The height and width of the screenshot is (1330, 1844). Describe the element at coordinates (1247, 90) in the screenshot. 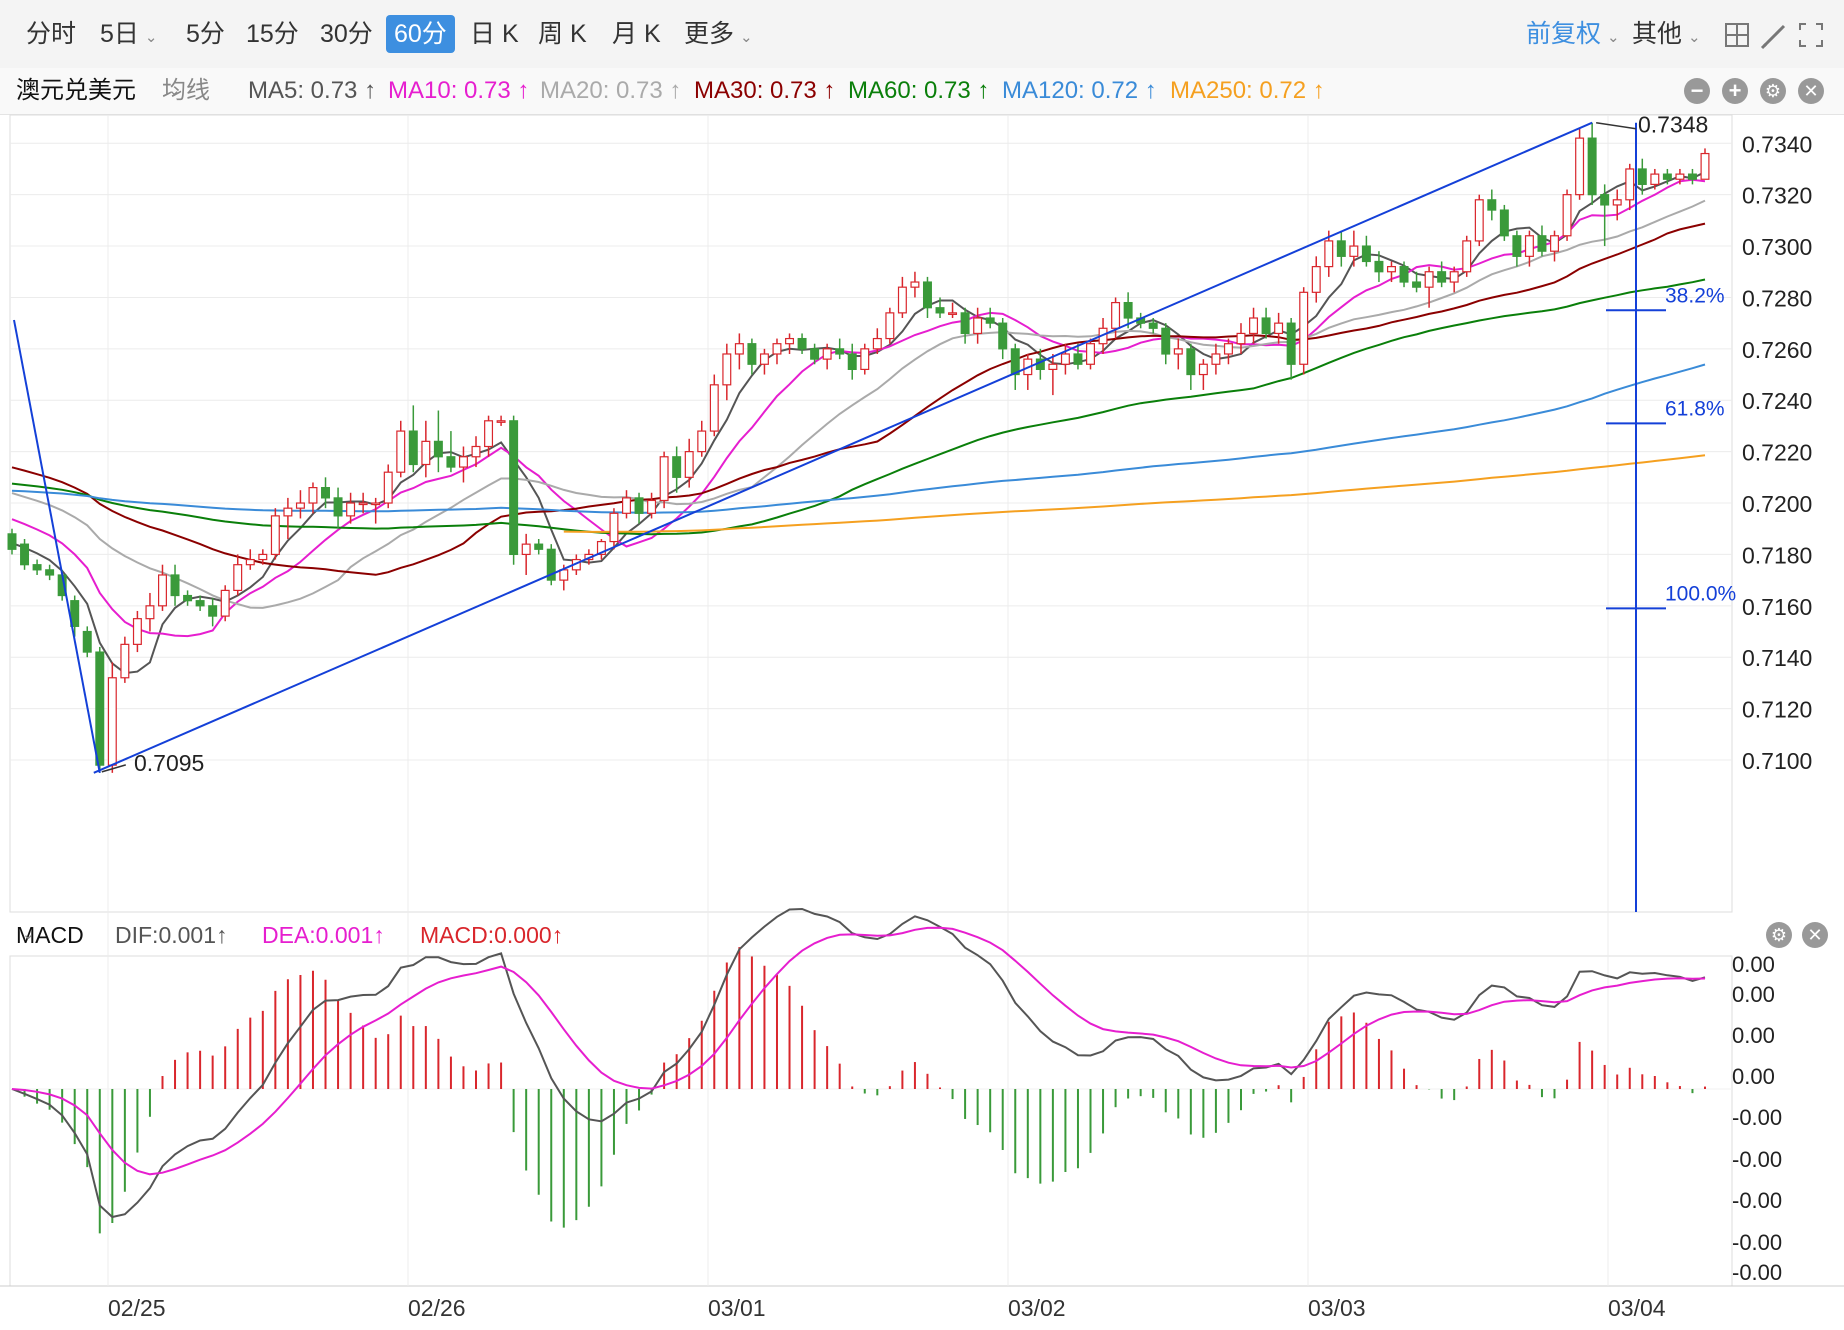

I see `ma-legend-item: MA250: 0.72 ↑` at that location.